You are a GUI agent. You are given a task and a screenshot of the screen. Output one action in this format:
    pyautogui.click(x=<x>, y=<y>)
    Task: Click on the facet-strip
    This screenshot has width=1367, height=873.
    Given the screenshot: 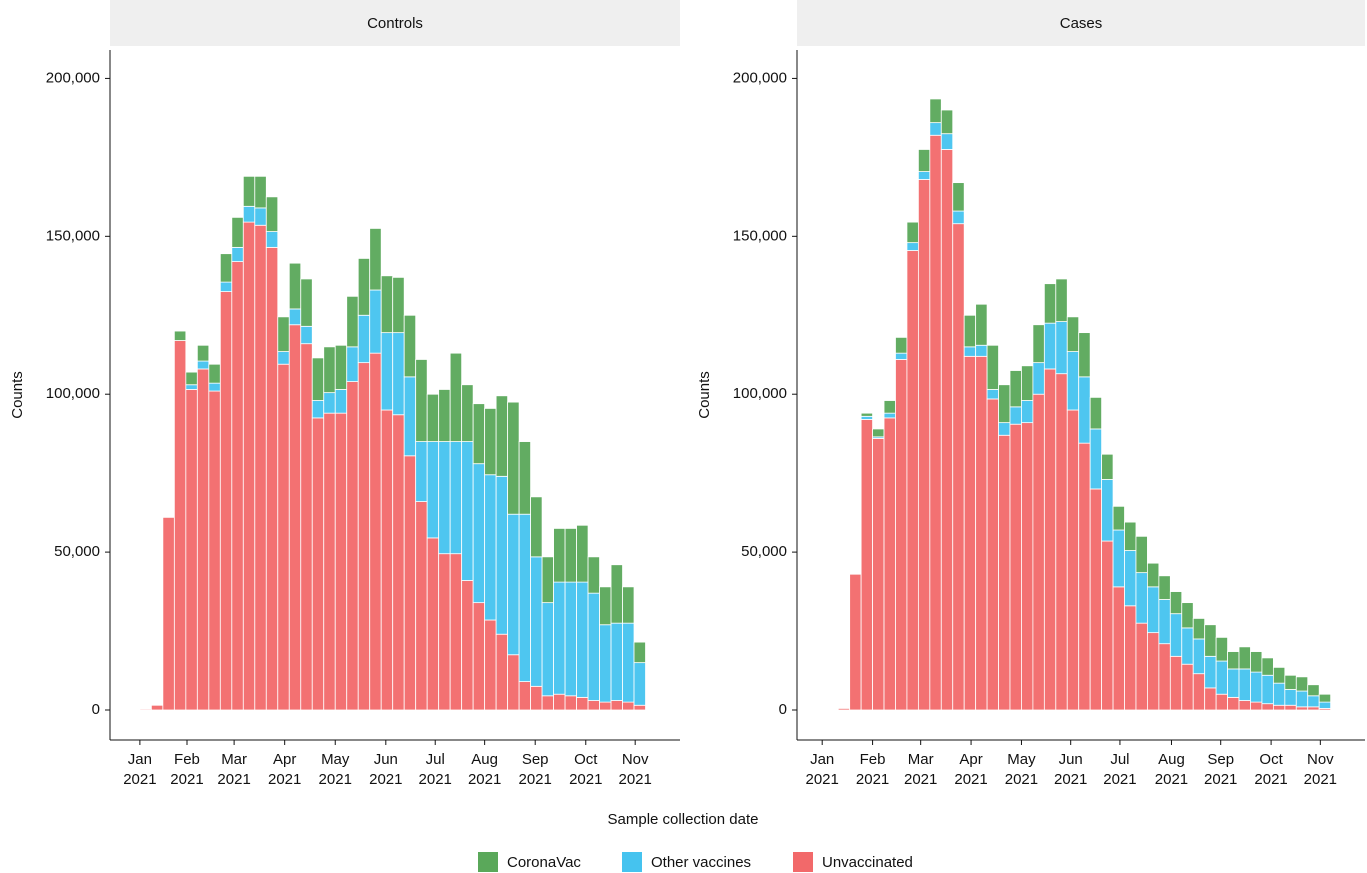 What is the action you would take?
    pyautogui.click(x=395, y=23)
    